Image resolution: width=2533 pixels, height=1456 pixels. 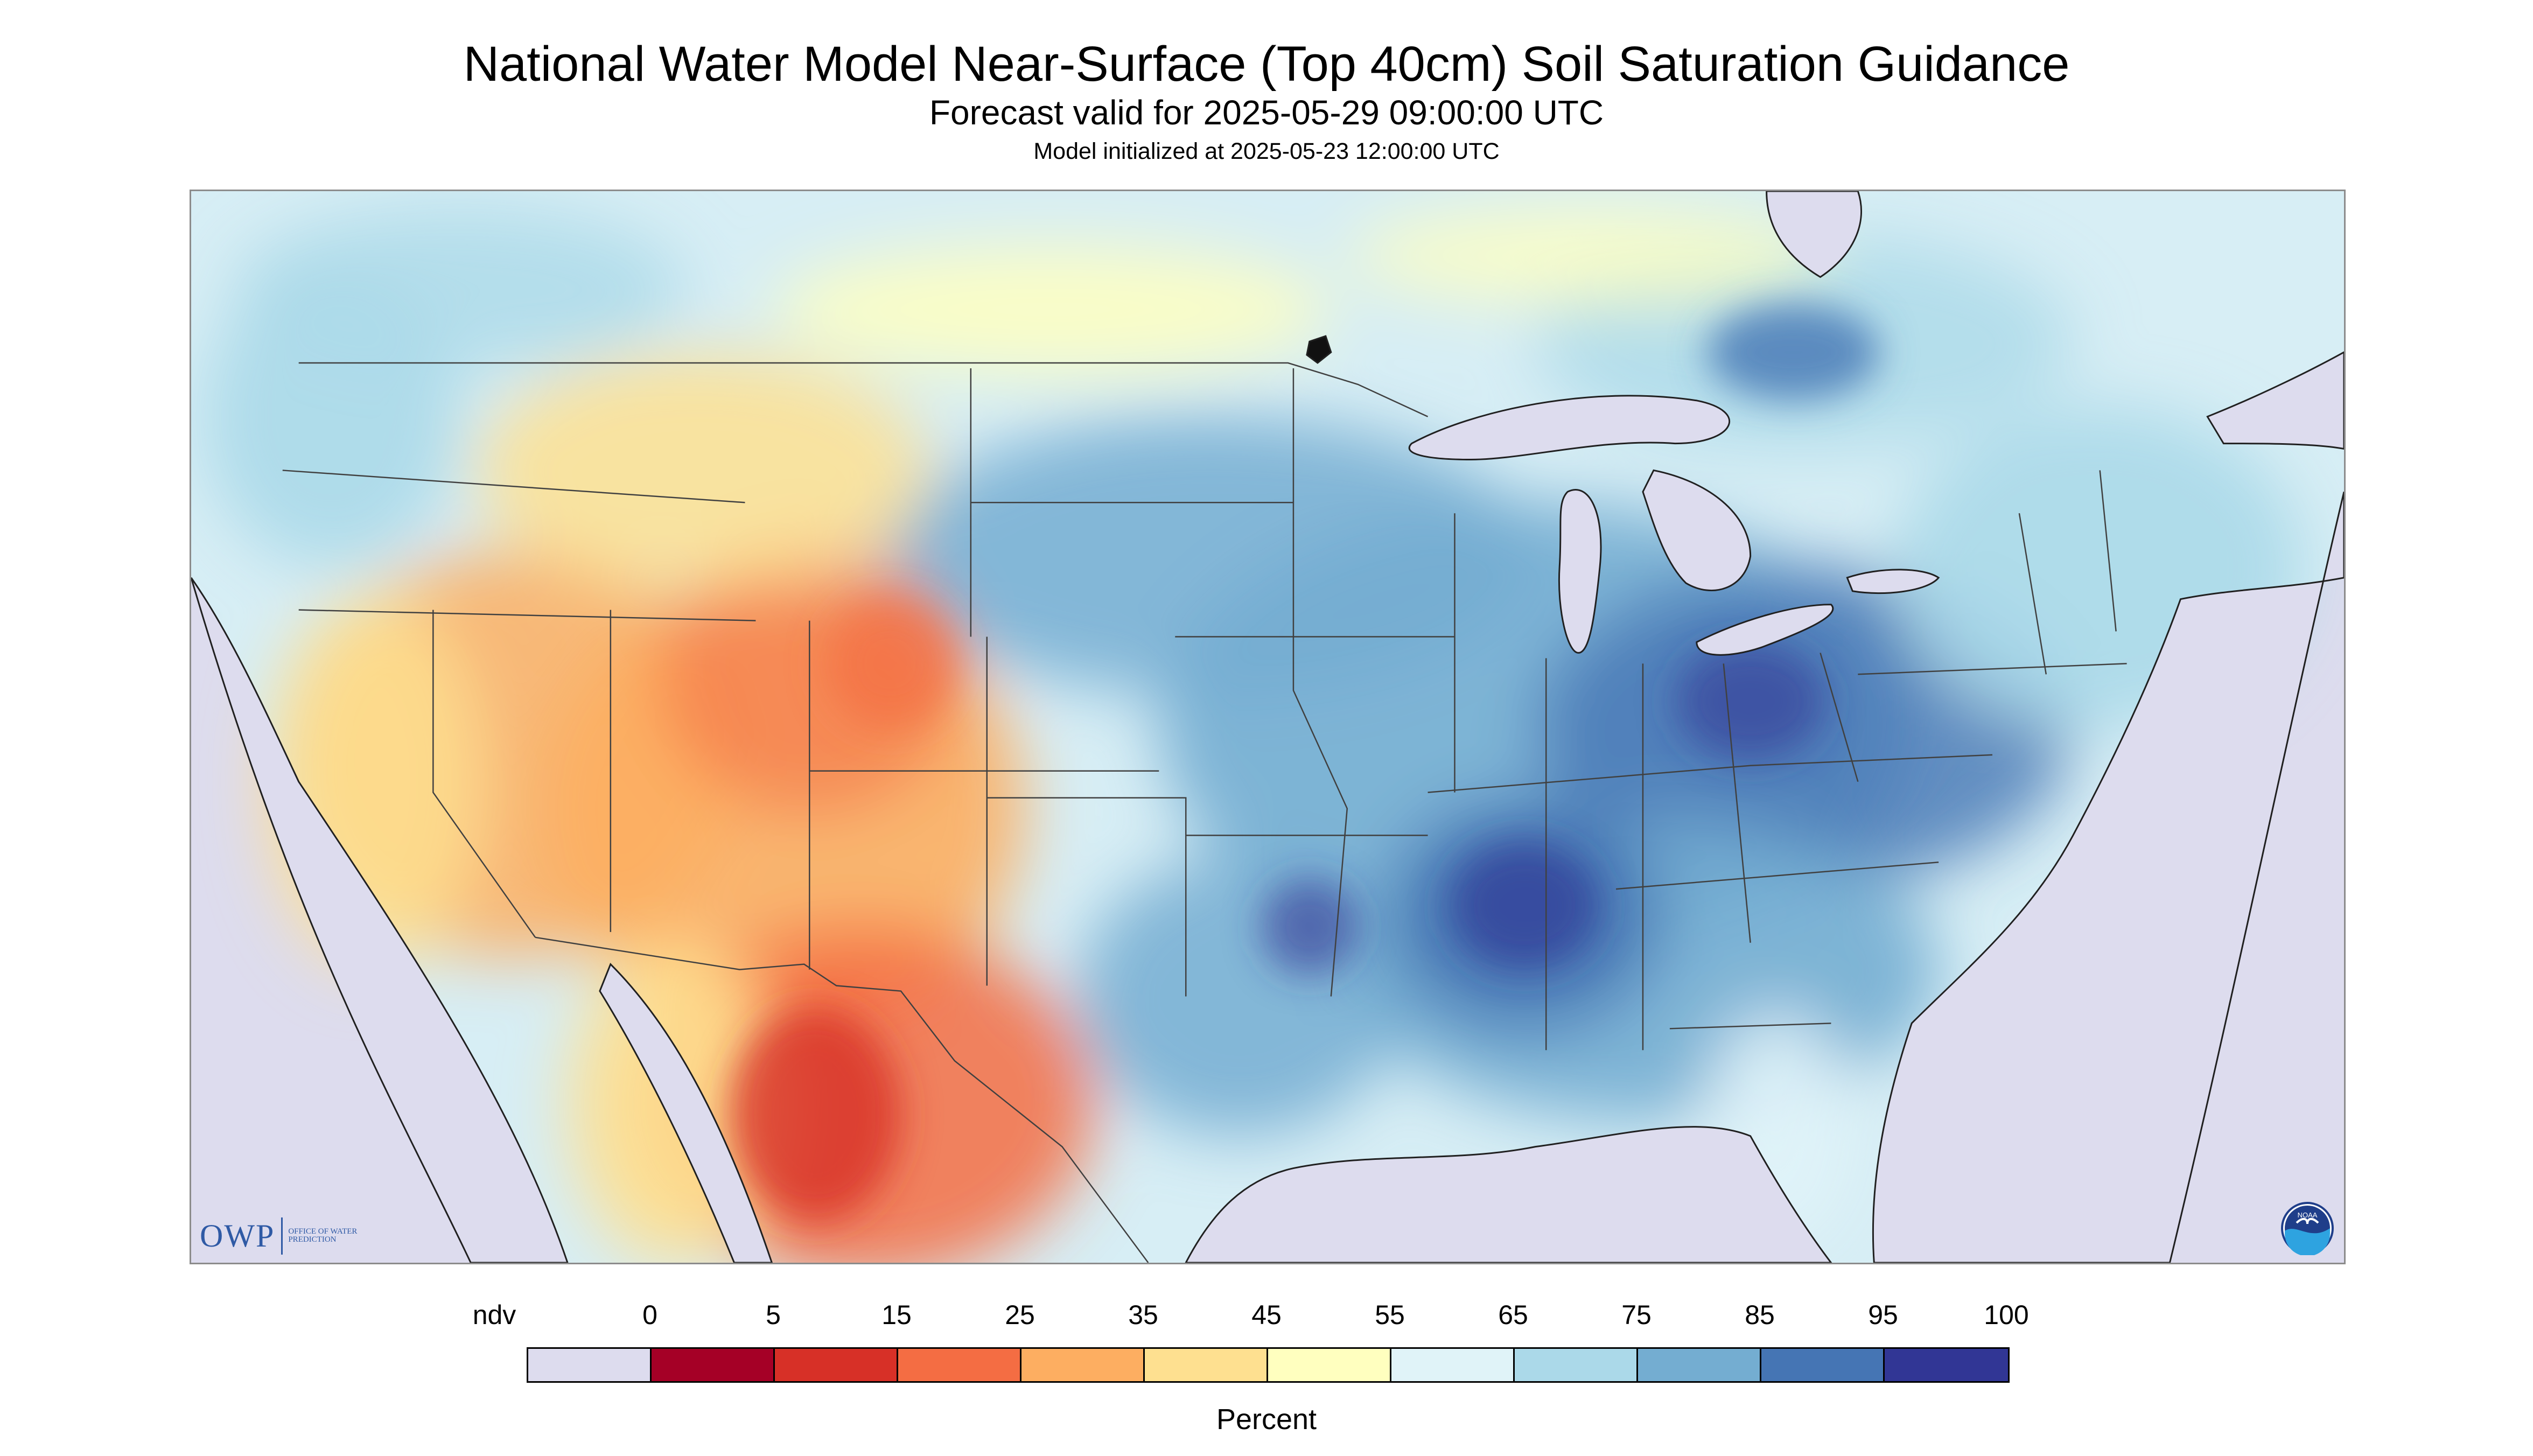 I want to click on gulf-of-california, so click(x=686, y=1113).